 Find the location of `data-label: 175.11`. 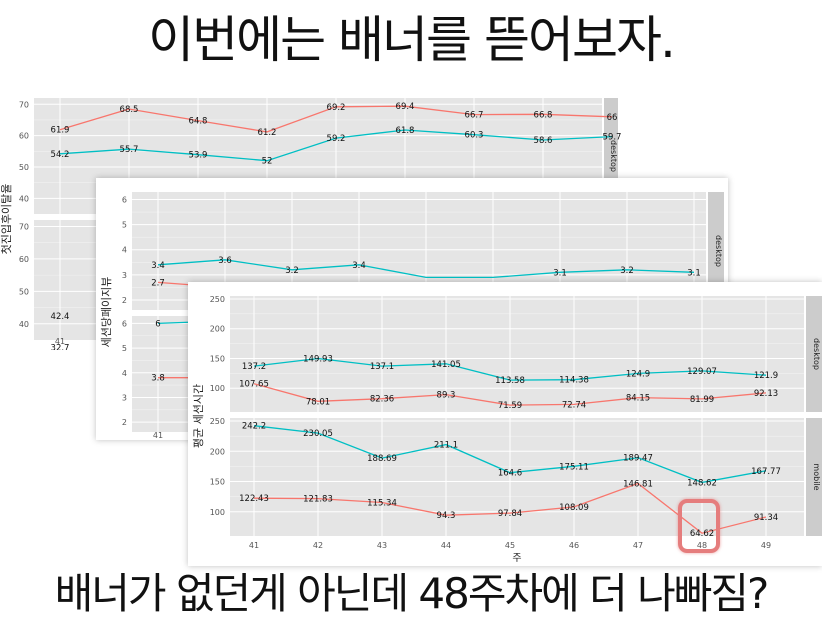

data-label: 175.11 is located at coordinates (574, 467).